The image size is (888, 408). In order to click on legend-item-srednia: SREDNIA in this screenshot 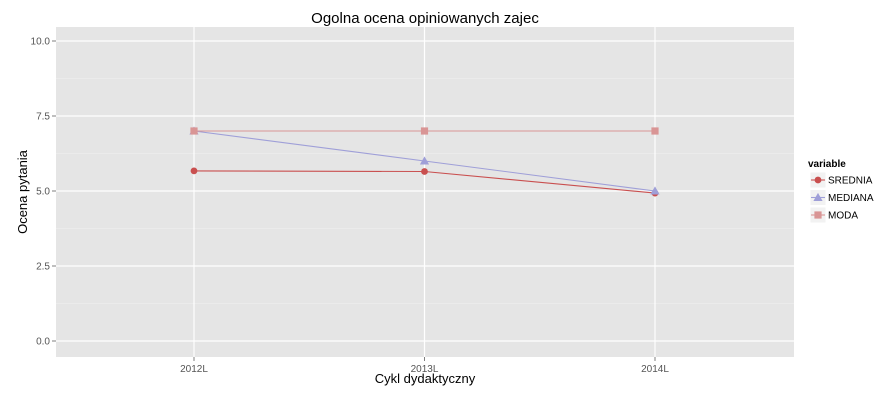, I will do `click(841, 180)`.